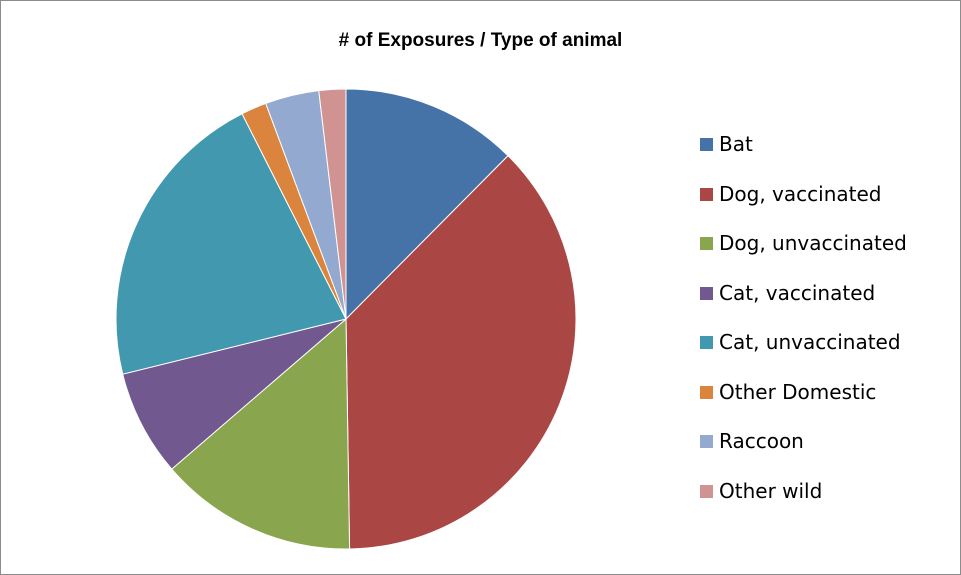 The image size is (961, 575). Describe the element at coordinates (761, 441) in the screenshot. I see `legend-label: Raccoon` at that location.